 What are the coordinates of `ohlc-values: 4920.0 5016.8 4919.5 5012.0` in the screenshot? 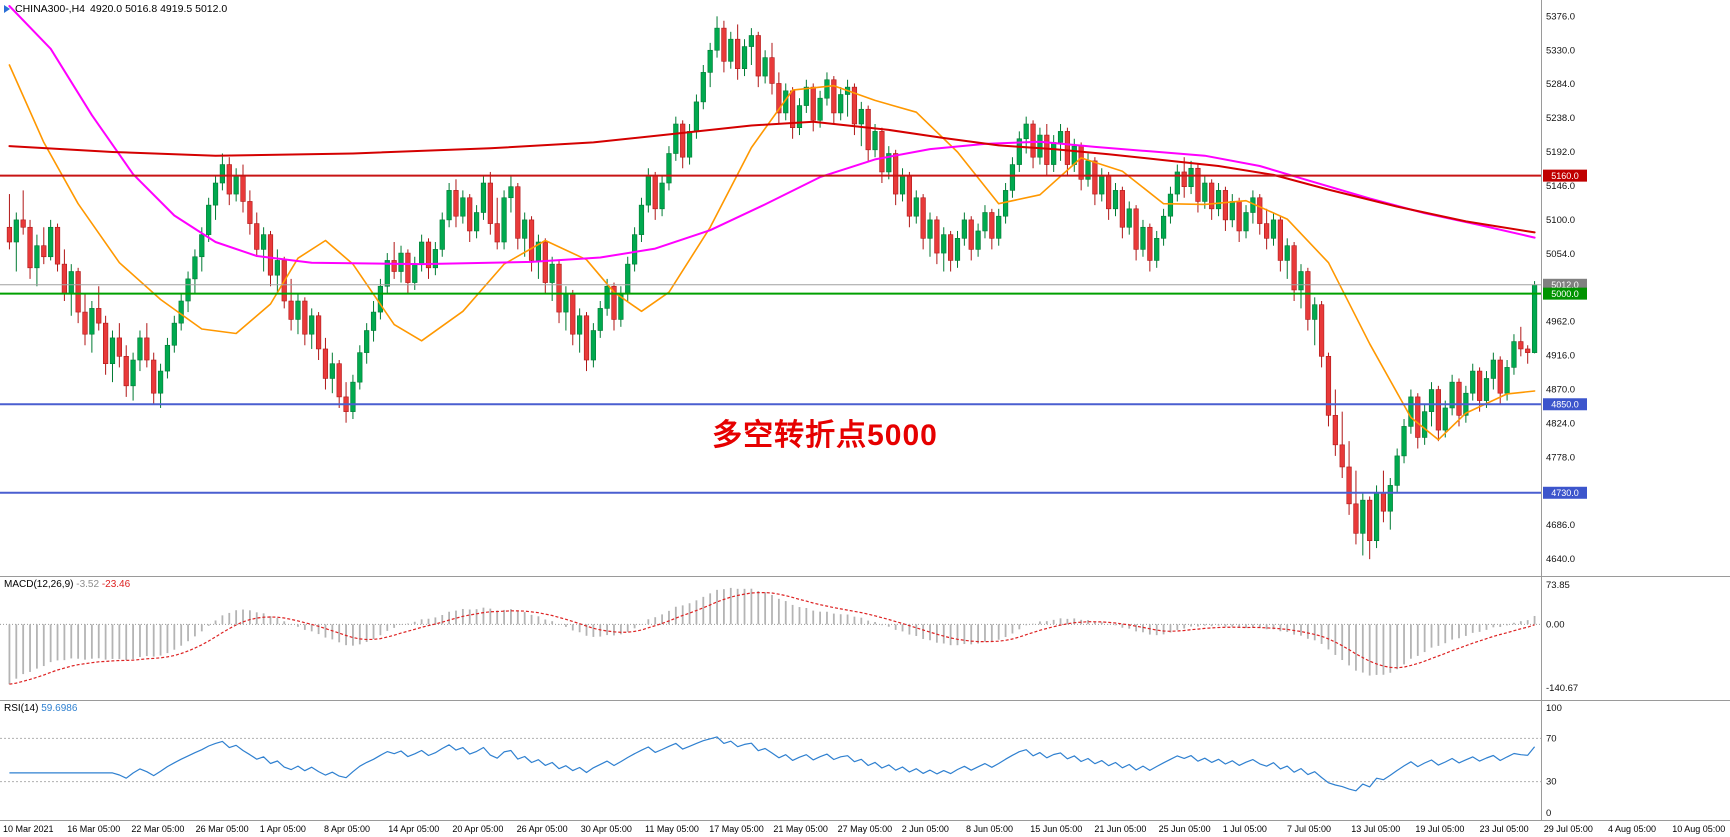 It's located at (159, 9).